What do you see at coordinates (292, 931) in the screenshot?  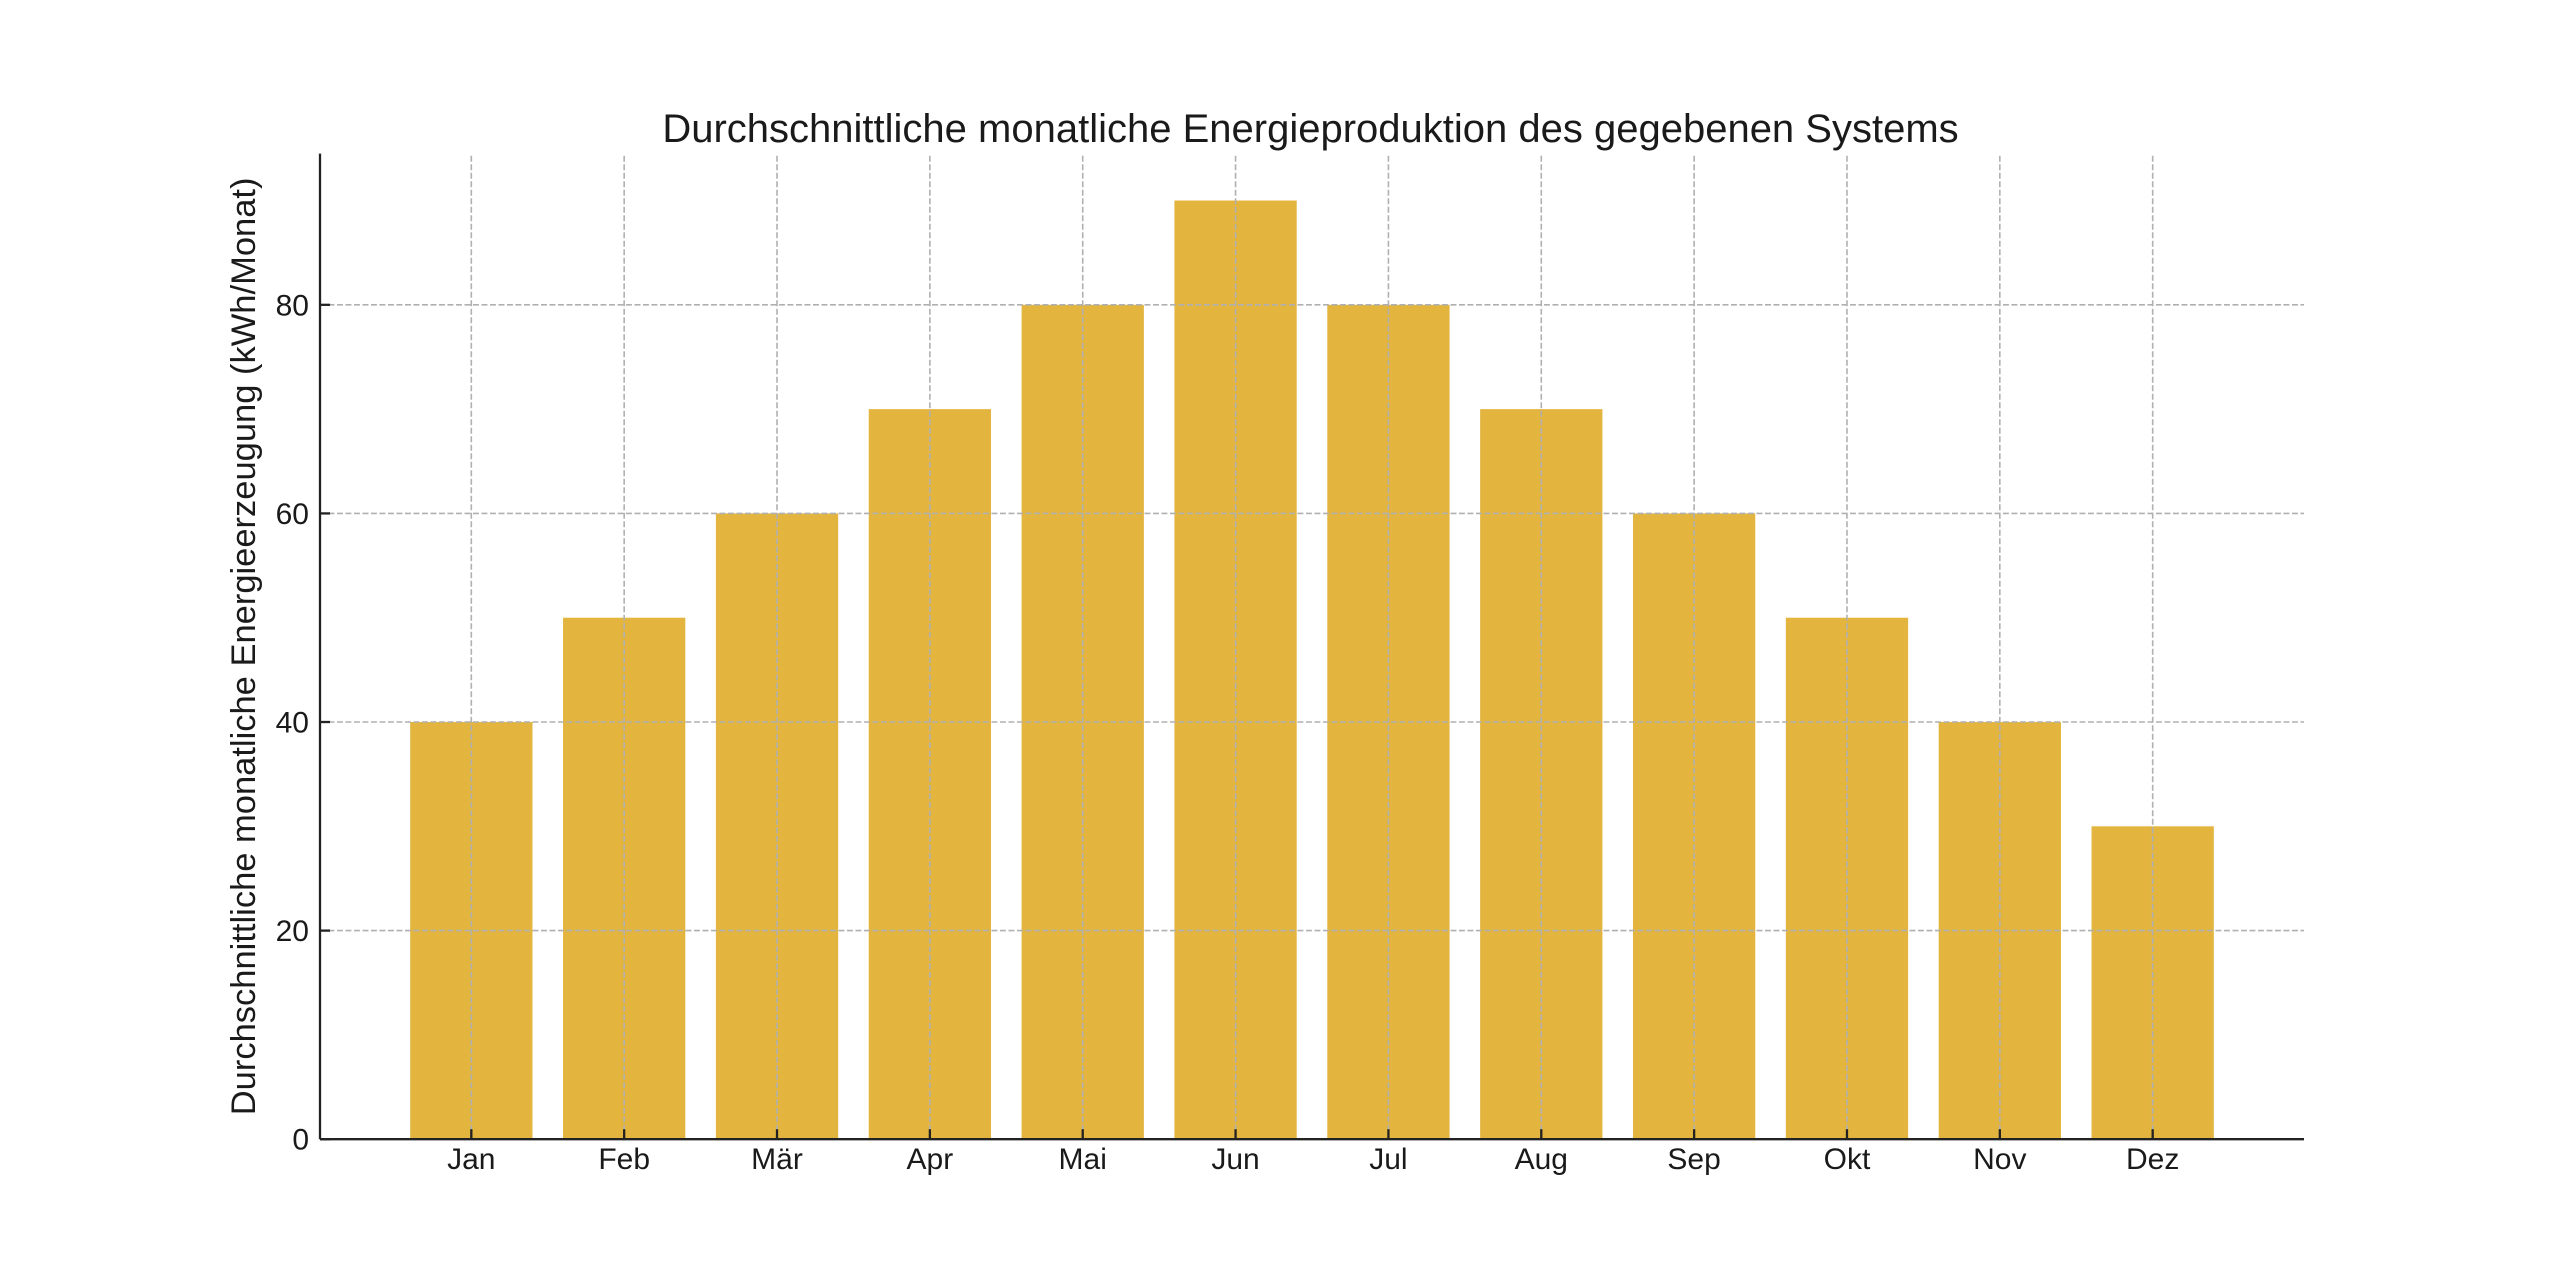 I see `svg-text: 20` at bounding box center [292, 931].